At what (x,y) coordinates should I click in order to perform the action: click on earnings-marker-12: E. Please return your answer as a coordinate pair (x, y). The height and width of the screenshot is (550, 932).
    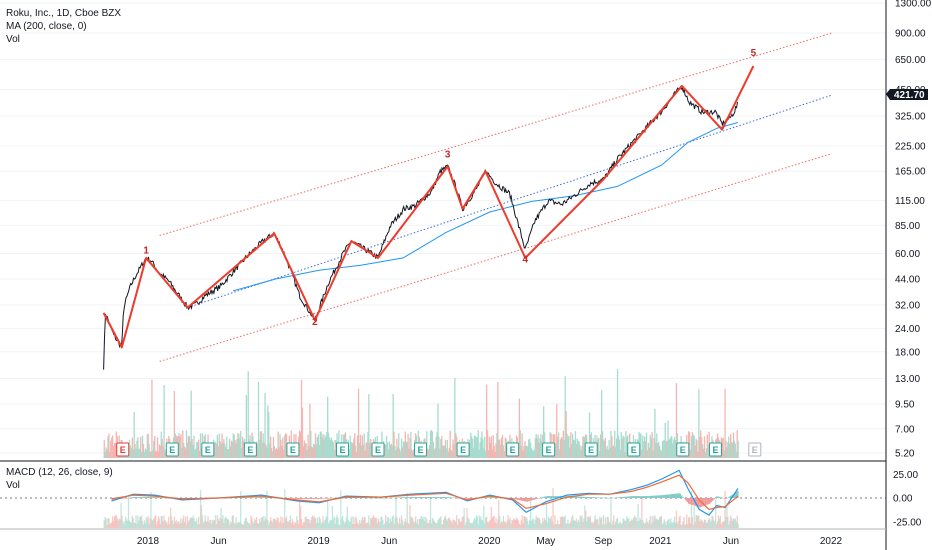
    Looking at the image, I should click on (634, 449).